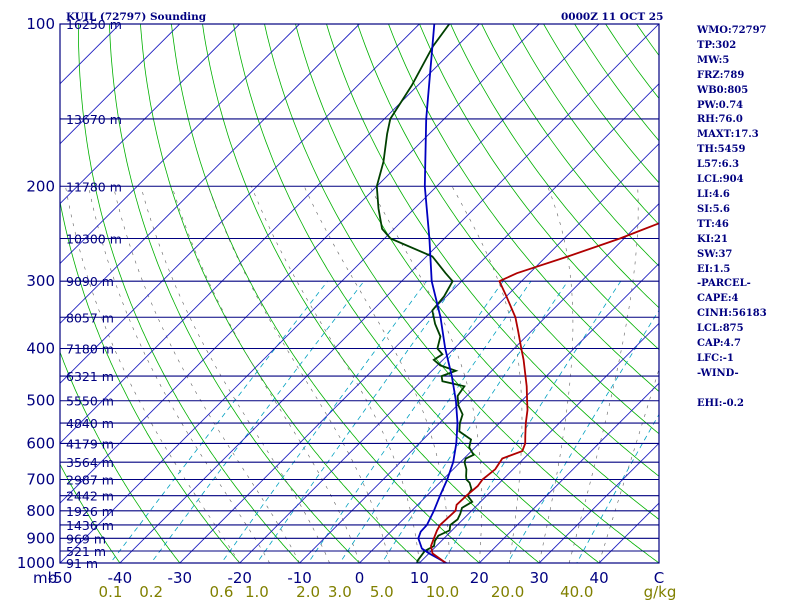 The image size is (800, 600). Describe the element at coordinates (40, 349) in the screenshot. I see `pressure-tick-label: 400` at that location.